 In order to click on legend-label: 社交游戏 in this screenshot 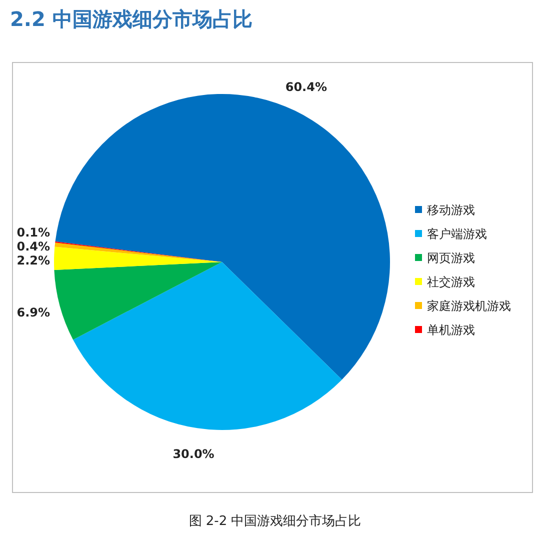, I will do `click(451, 282)`.